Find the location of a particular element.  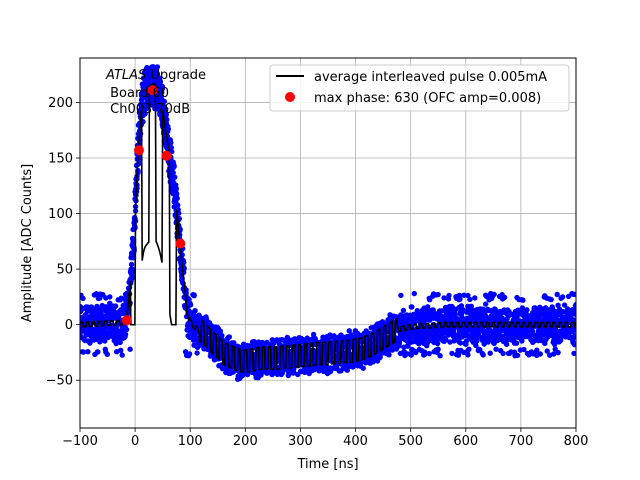

legend-entry-max-phase: max phase: 630 (OFC amp=0.008) is located at coordinates (427, 98).